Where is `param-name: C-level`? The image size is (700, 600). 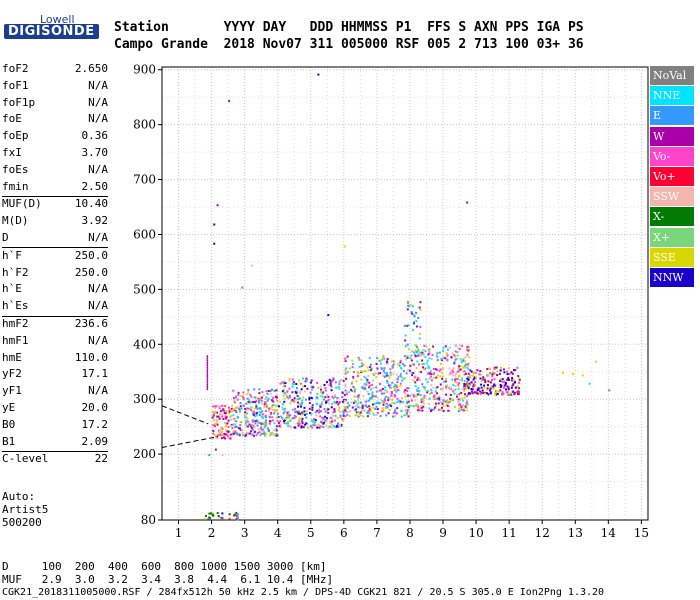
param-name: C-level is located at coordinates (25, 459).